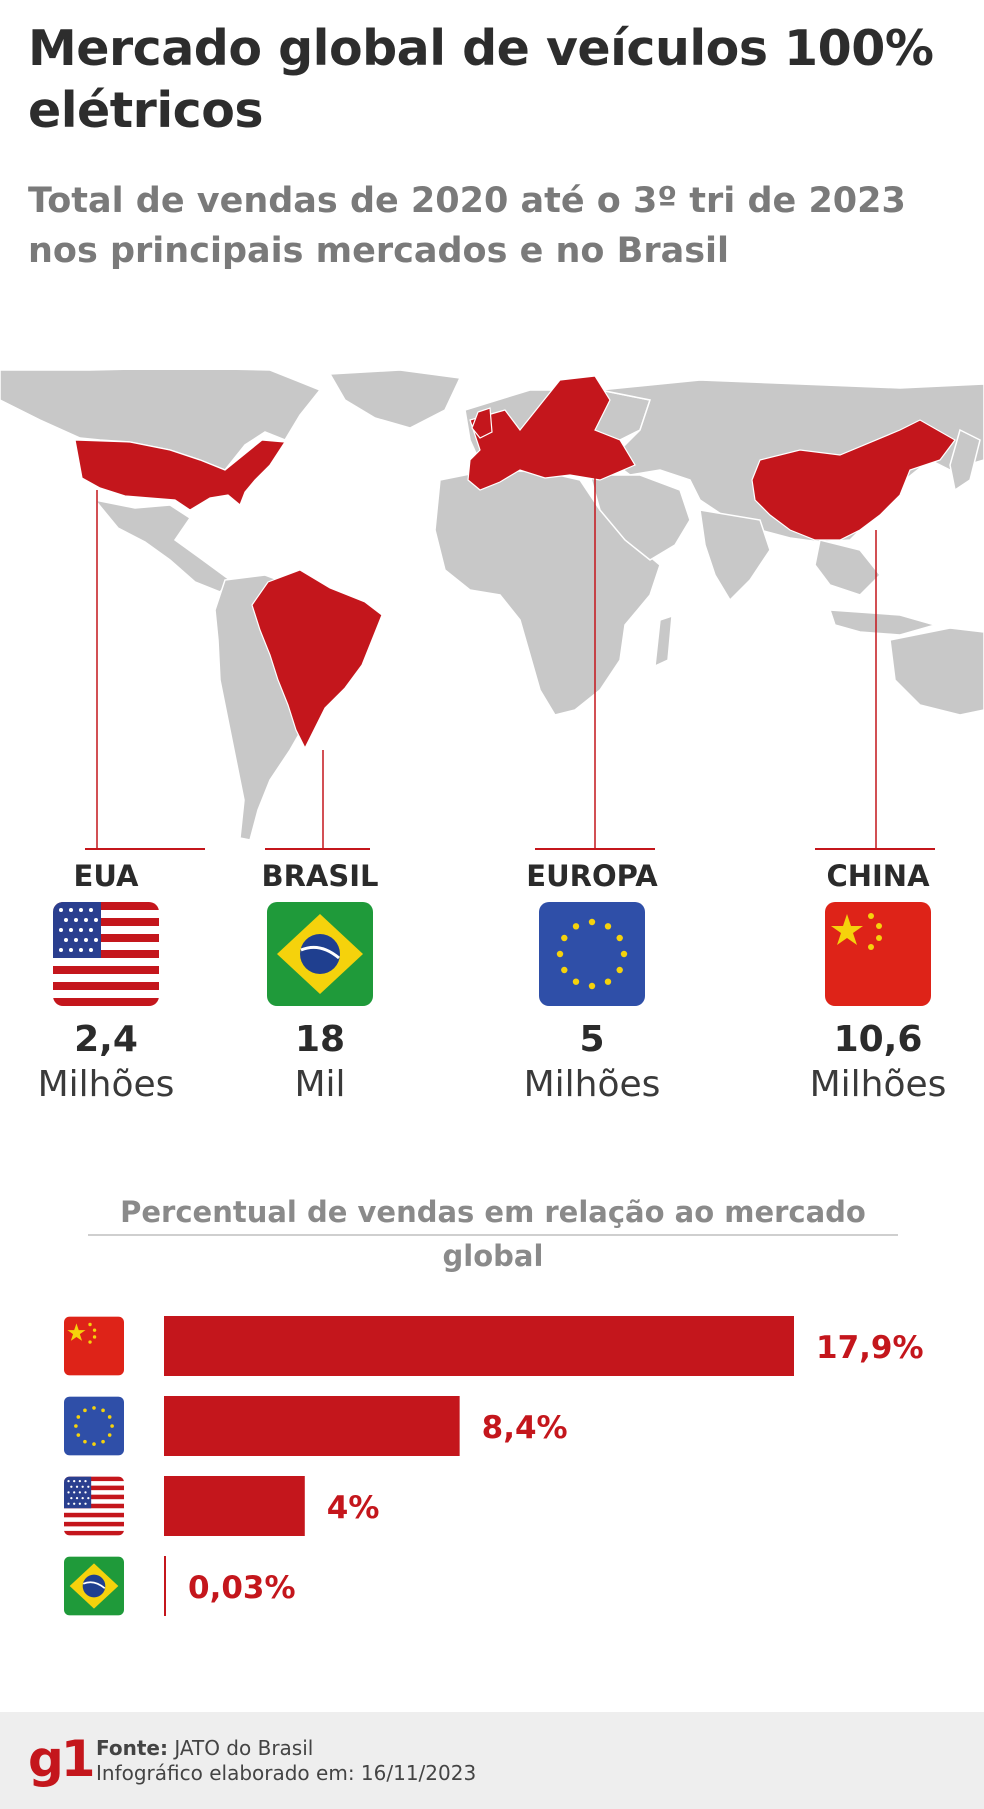 The height and width of the screenshot is (1809, 984). Describe the element at coordinates (418, 1773) in the screenshot. I see `date-value: 16/11/2023` at that location.